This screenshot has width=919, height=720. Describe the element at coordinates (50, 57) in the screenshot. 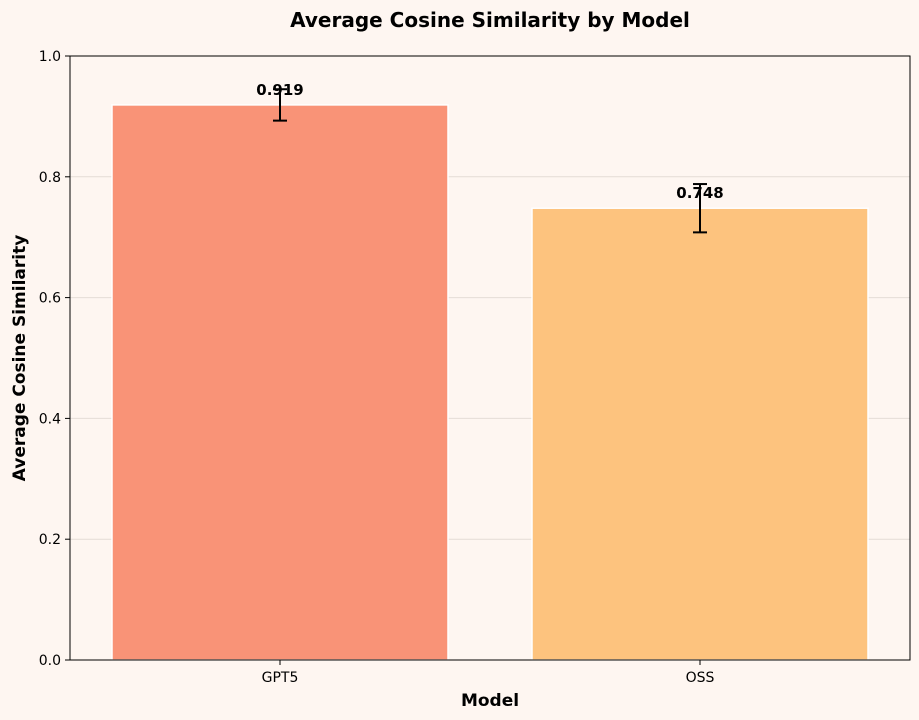

I see `y-tick-label: 1.0` at that location.